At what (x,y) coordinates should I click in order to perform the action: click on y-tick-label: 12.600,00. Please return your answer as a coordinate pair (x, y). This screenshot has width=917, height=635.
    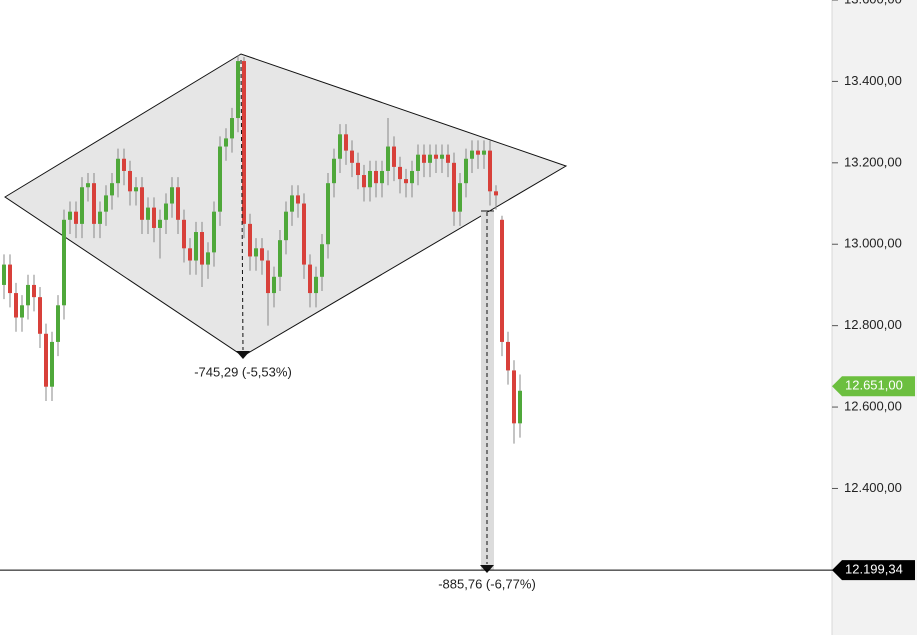
    Looking at the image, I should click on (873, 405).